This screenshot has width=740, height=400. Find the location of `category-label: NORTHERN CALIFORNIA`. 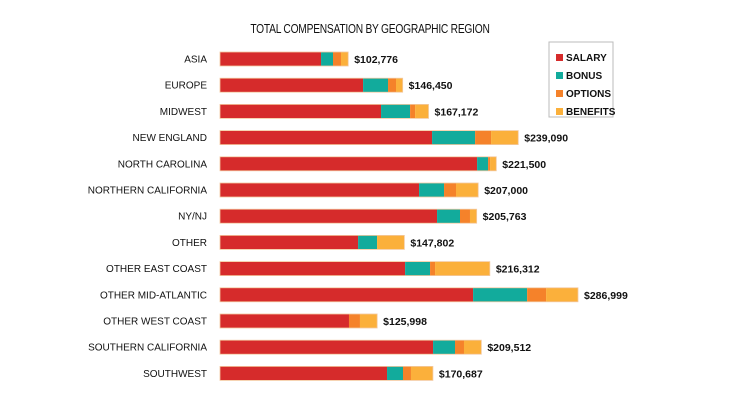

category-label: NORTHERN CALIFORNIA is located at coordinates (148, 191).